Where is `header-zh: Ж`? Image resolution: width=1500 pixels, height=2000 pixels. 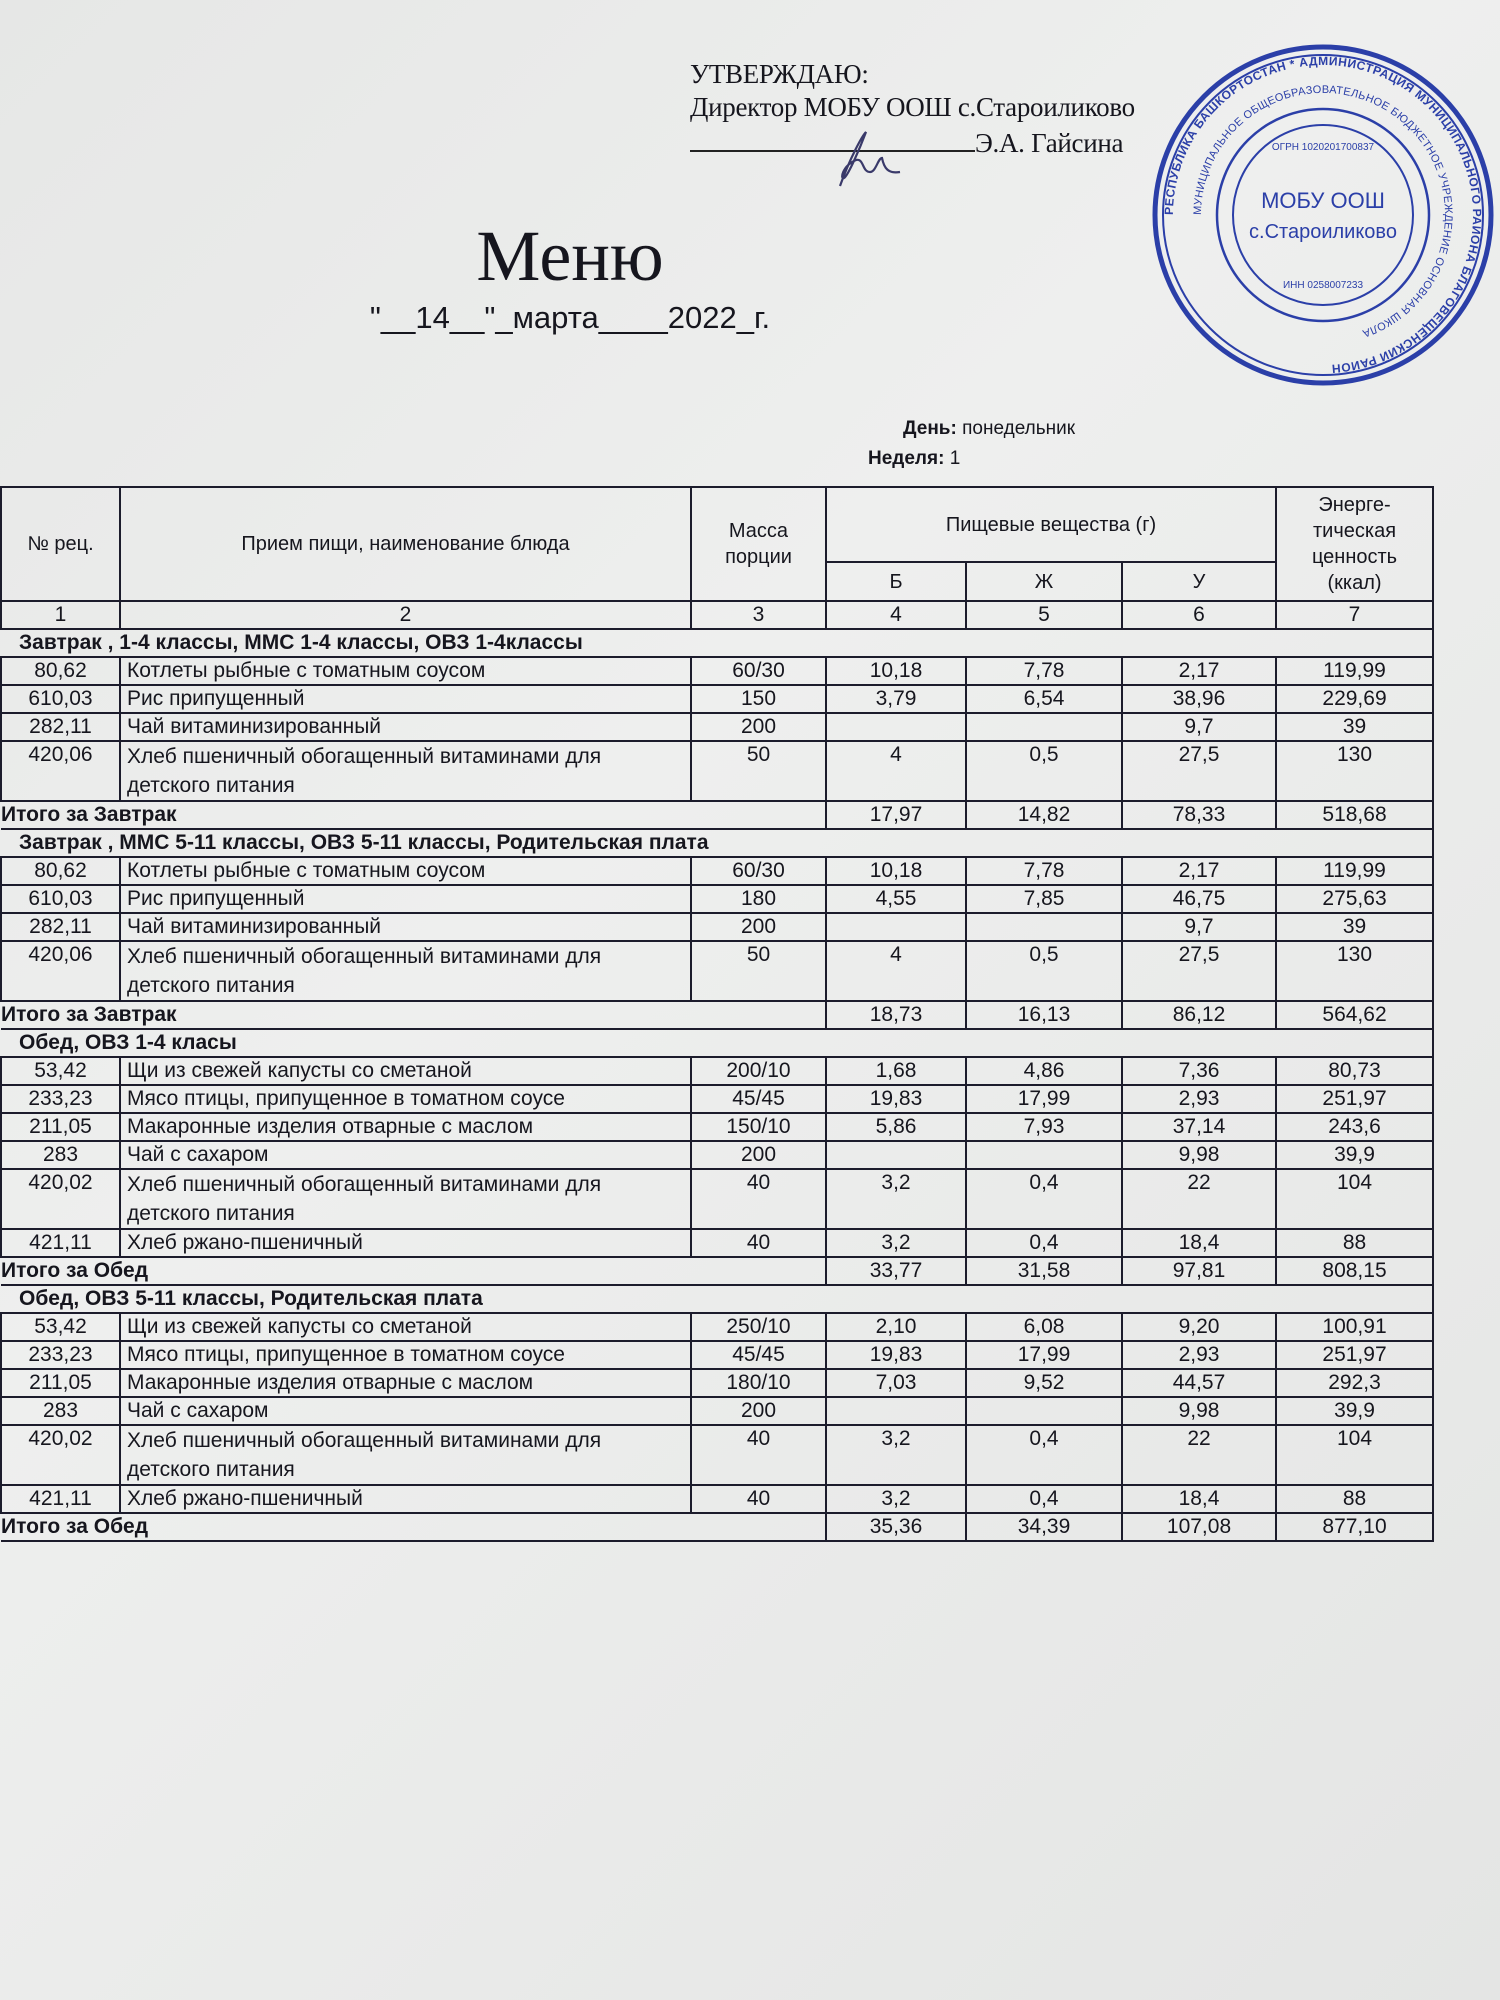
header-zh: Ж is located at coordinates (1044, 581).